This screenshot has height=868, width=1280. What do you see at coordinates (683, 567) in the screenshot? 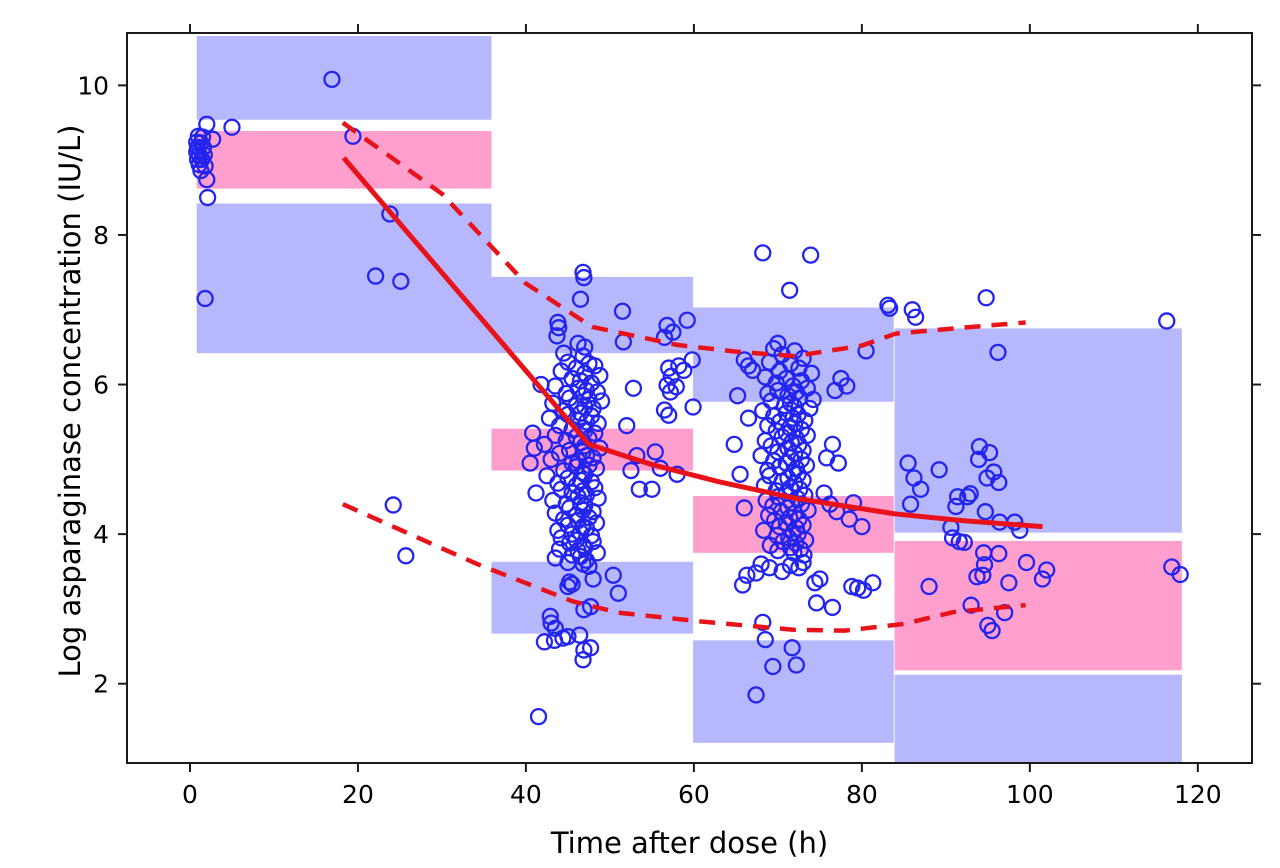
I see `lower-percentile-dashed-line` at bounding box center [683, 567].